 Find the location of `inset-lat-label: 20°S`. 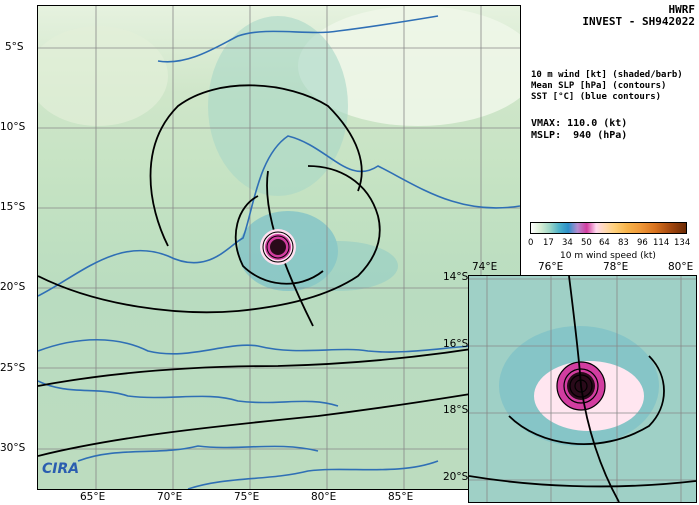

inset-lat-label: 20°S is located at coordinates (456, 477).